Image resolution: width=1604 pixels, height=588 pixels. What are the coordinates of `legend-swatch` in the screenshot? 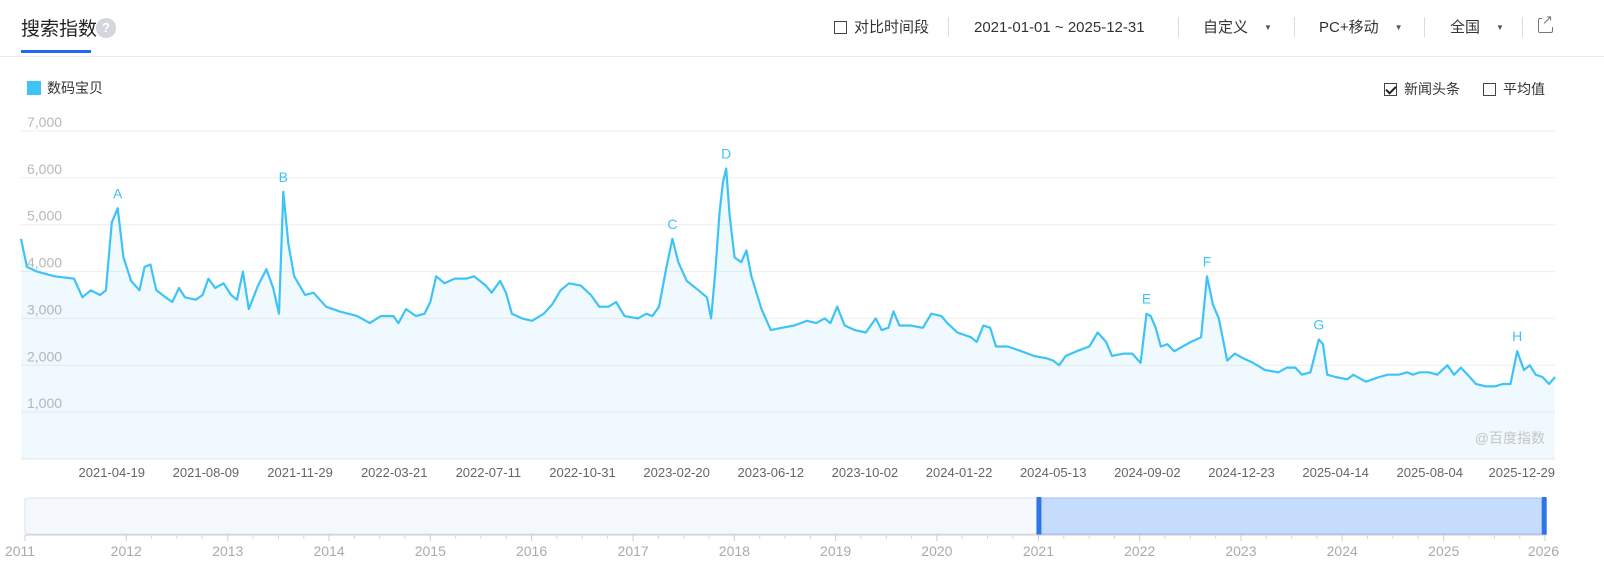 It's located at (34, 88).